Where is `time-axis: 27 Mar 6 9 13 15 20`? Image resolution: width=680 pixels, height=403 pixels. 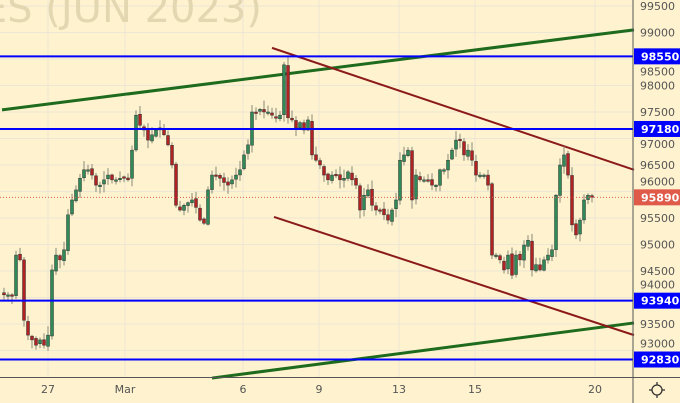
time-axis: 27 Mar 6 9 13 15 20 is located at coordinates (321, 389).